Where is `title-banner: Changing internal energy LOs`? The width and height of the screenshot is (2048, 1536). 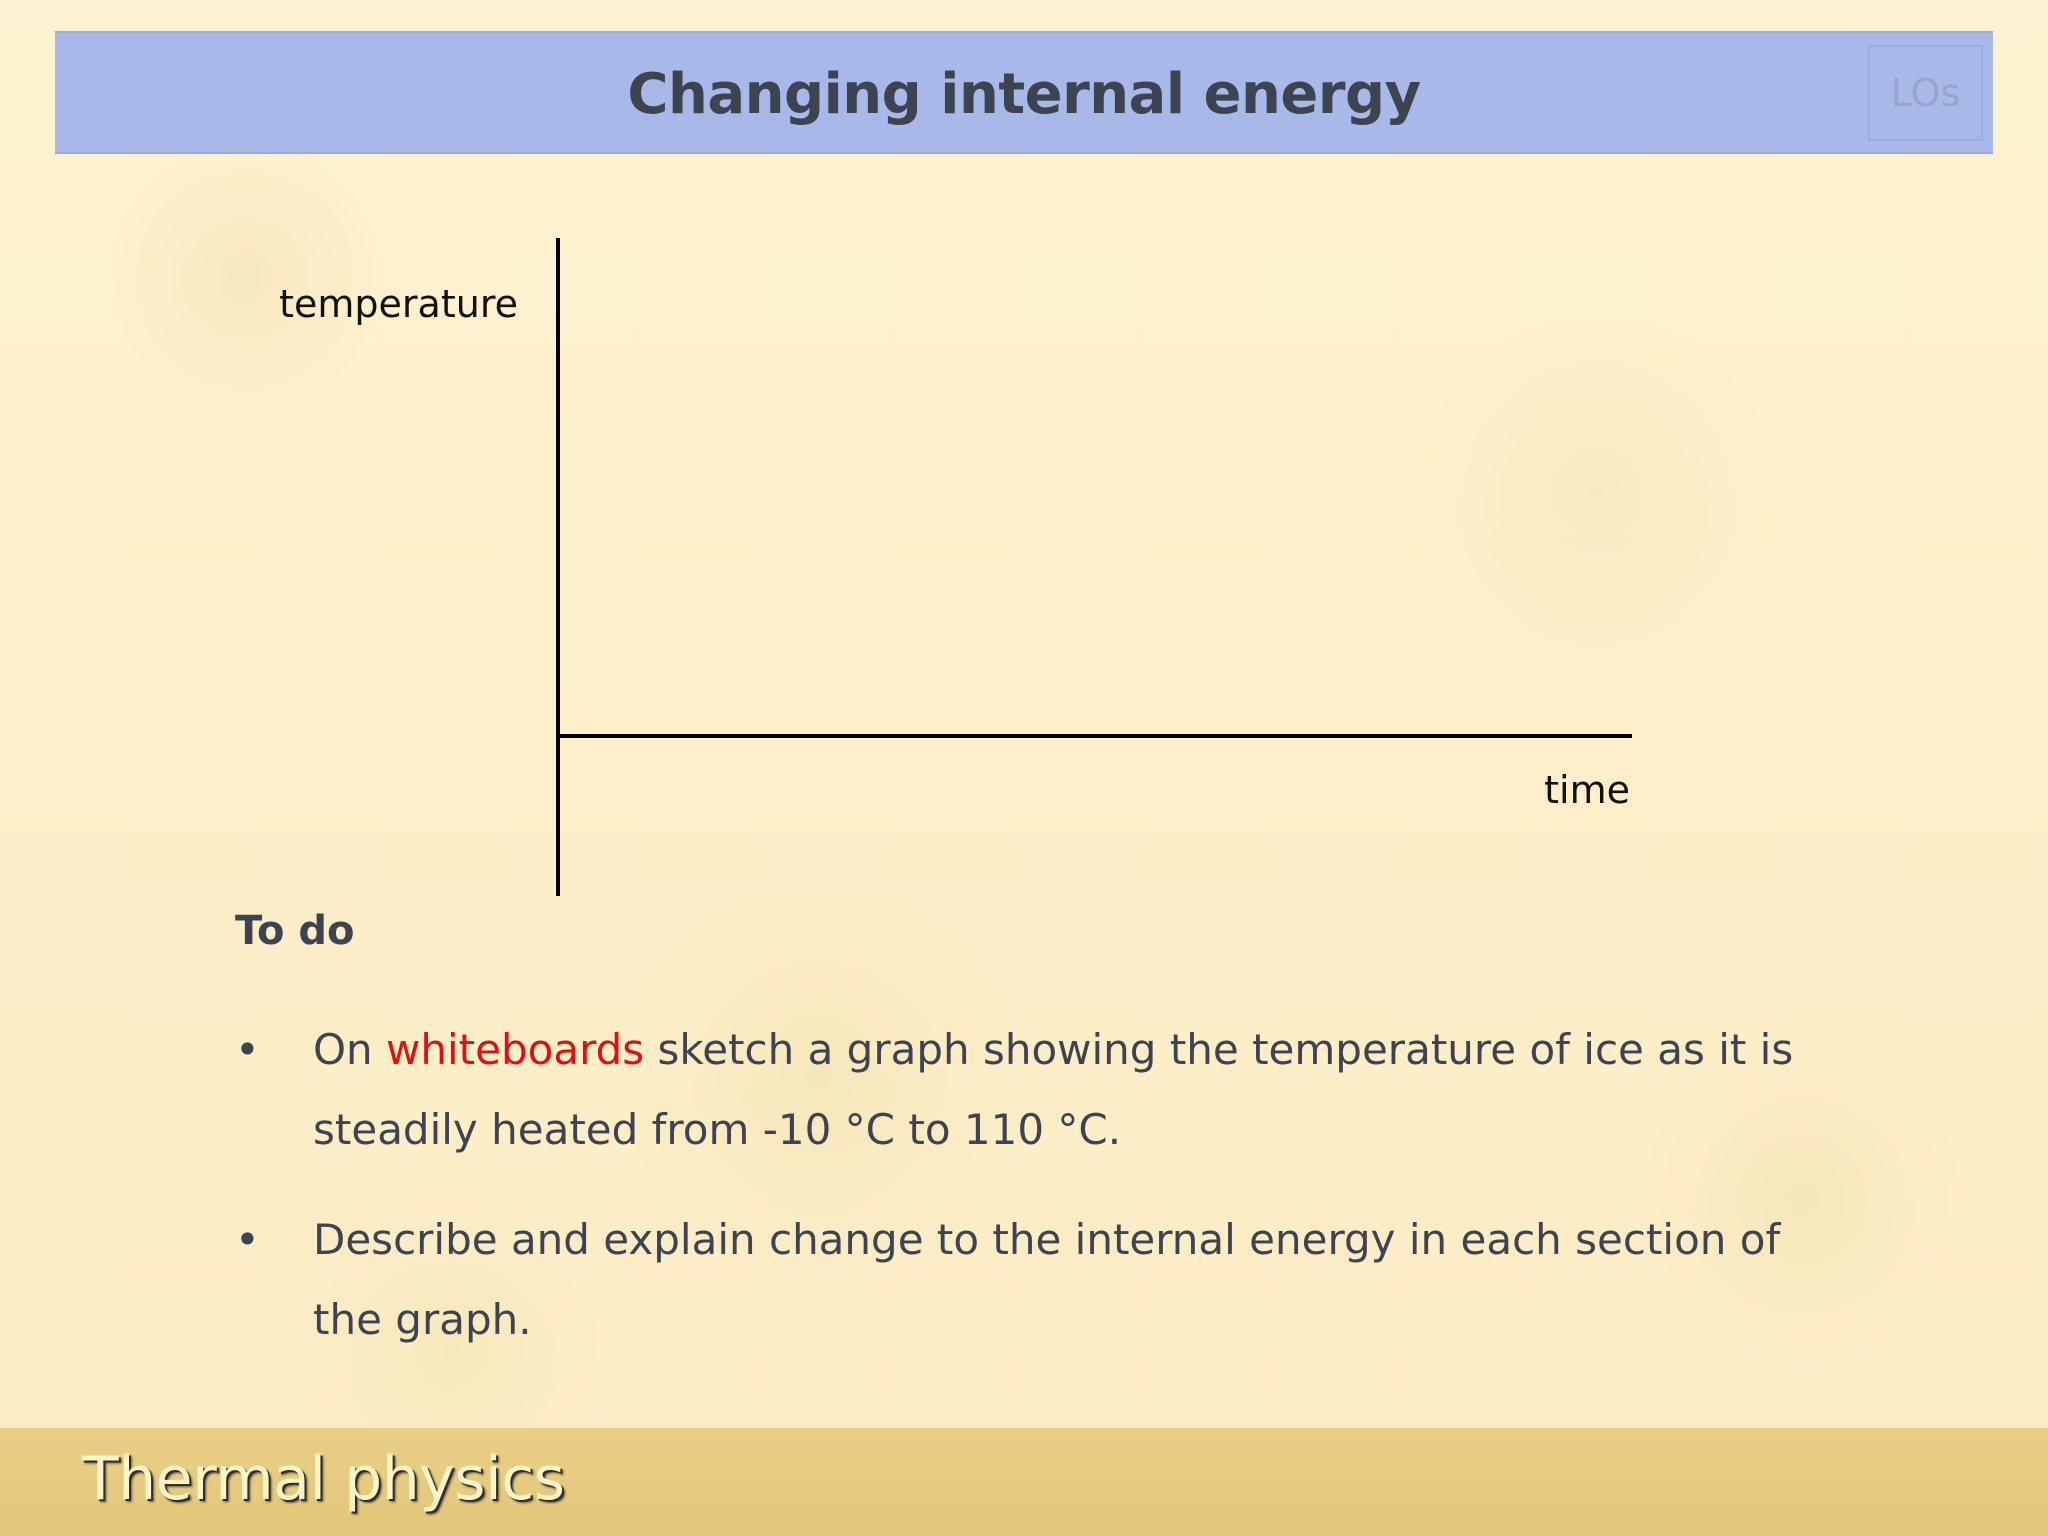
title-banner: Changing internal energy LOs is located at coordinates (1024, 92).